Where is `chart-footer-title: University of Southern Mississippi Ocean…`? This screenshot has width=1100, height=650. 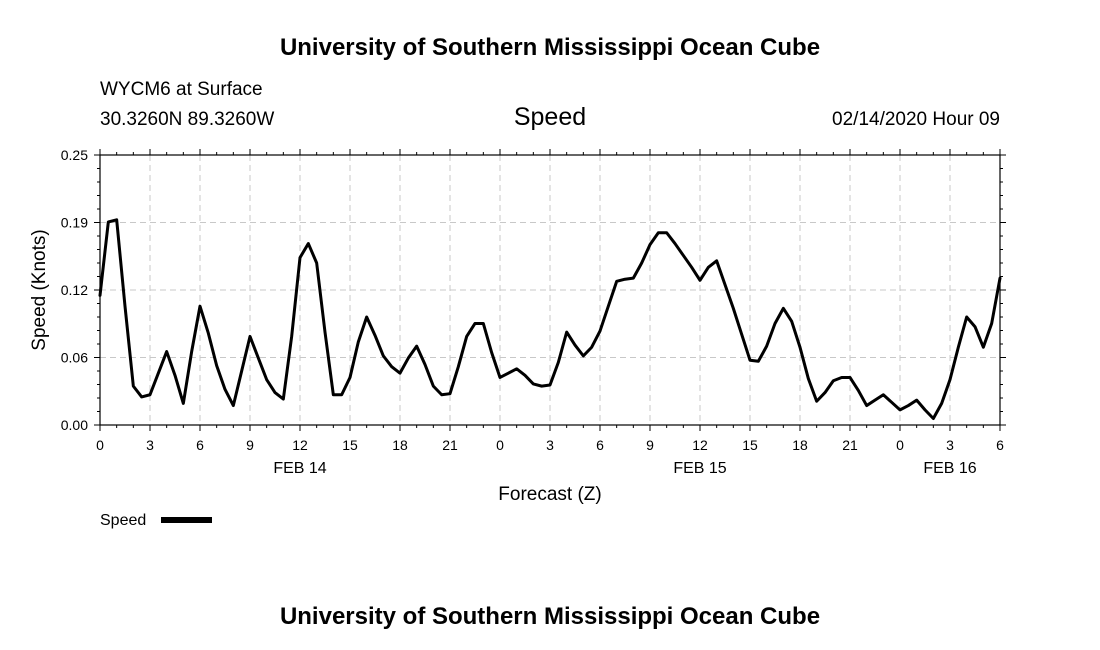 chart-footer-title: University of Southern Mississippi Ocean… is located at coordinates (550, 616).